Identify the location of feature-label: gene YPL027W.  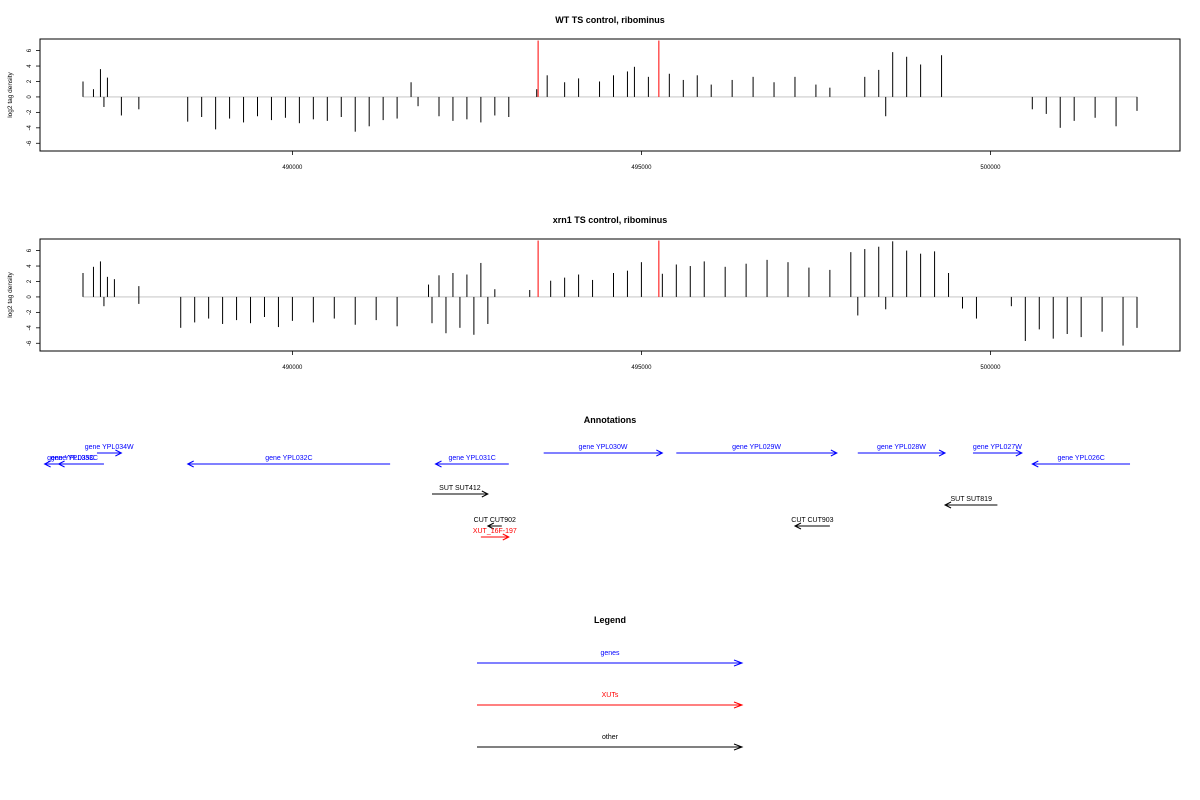
(997, 447).